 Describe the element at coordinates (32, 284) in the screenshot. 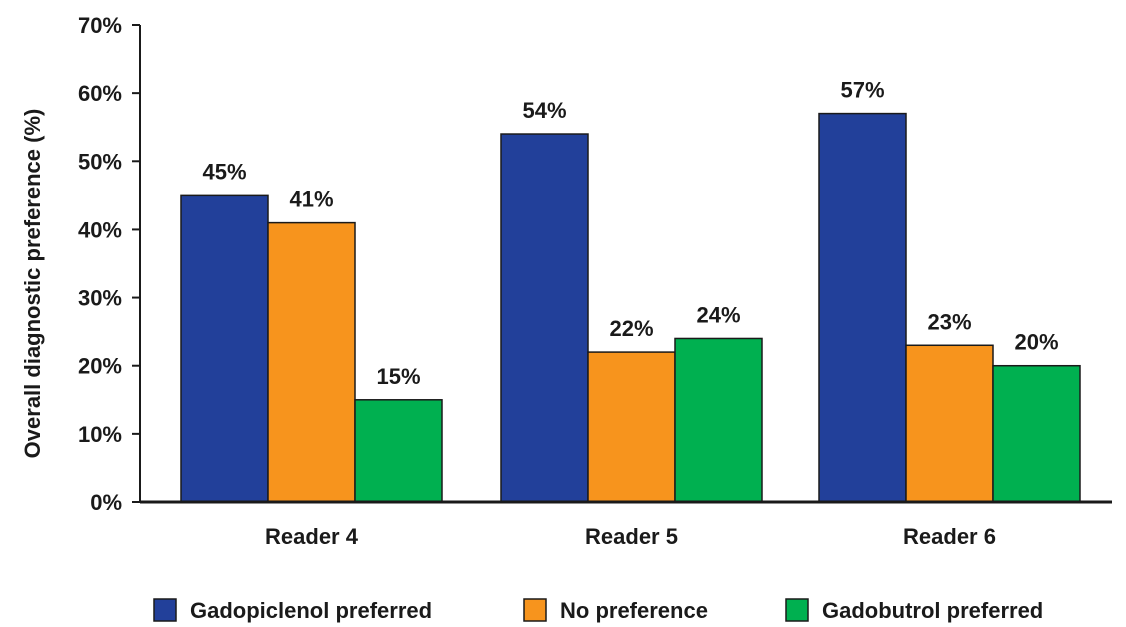

I see `y-axis-title: Overall diagnostic preference (%)` at that location.